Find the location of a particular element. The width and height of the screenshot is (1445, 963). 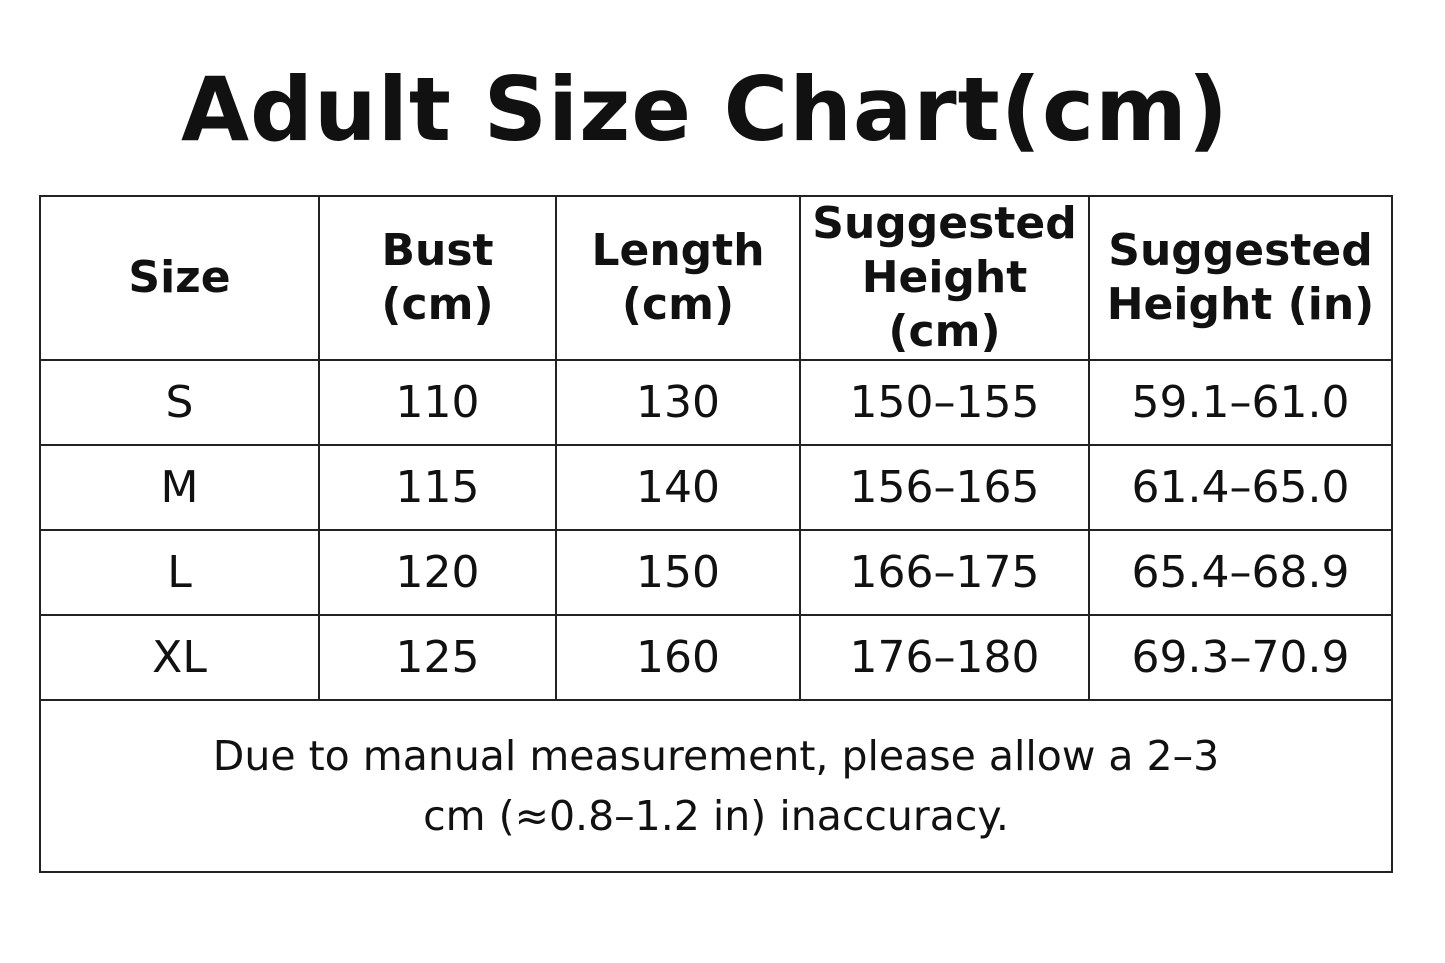

cell-length: 150 is located at coordinates (678, 572).